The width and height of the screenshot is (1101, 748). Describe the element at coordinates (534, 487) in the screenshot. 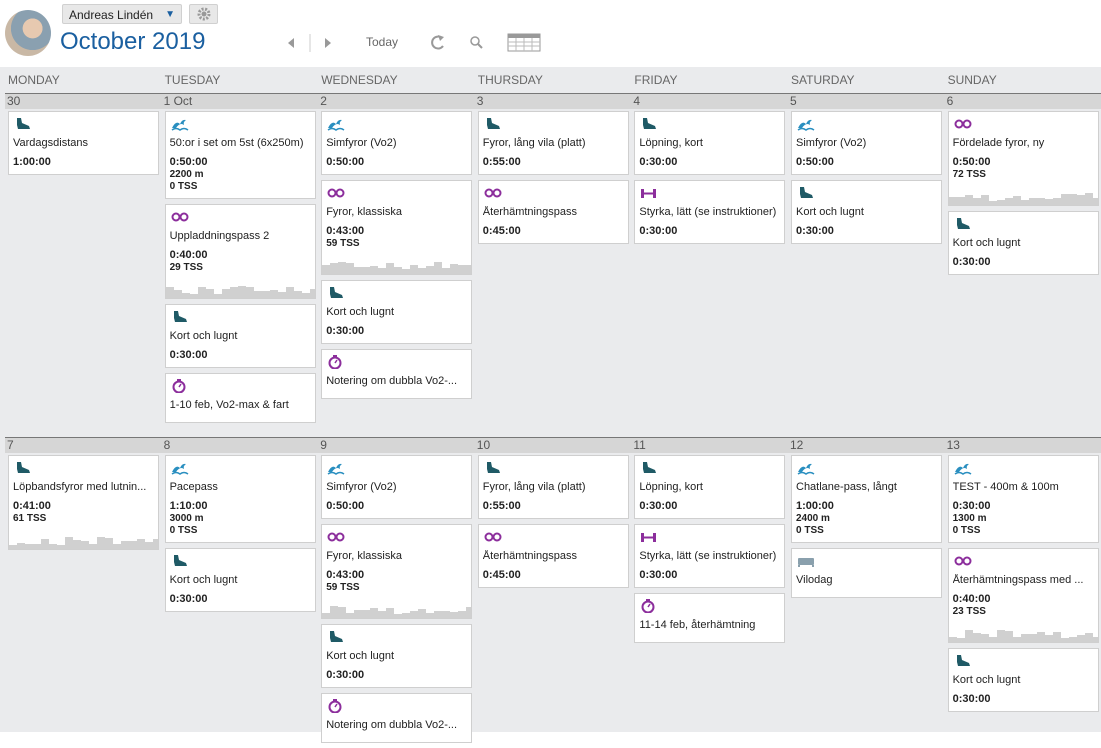

I see `workout-title: Fyror, lång vila (platt)` at that location.